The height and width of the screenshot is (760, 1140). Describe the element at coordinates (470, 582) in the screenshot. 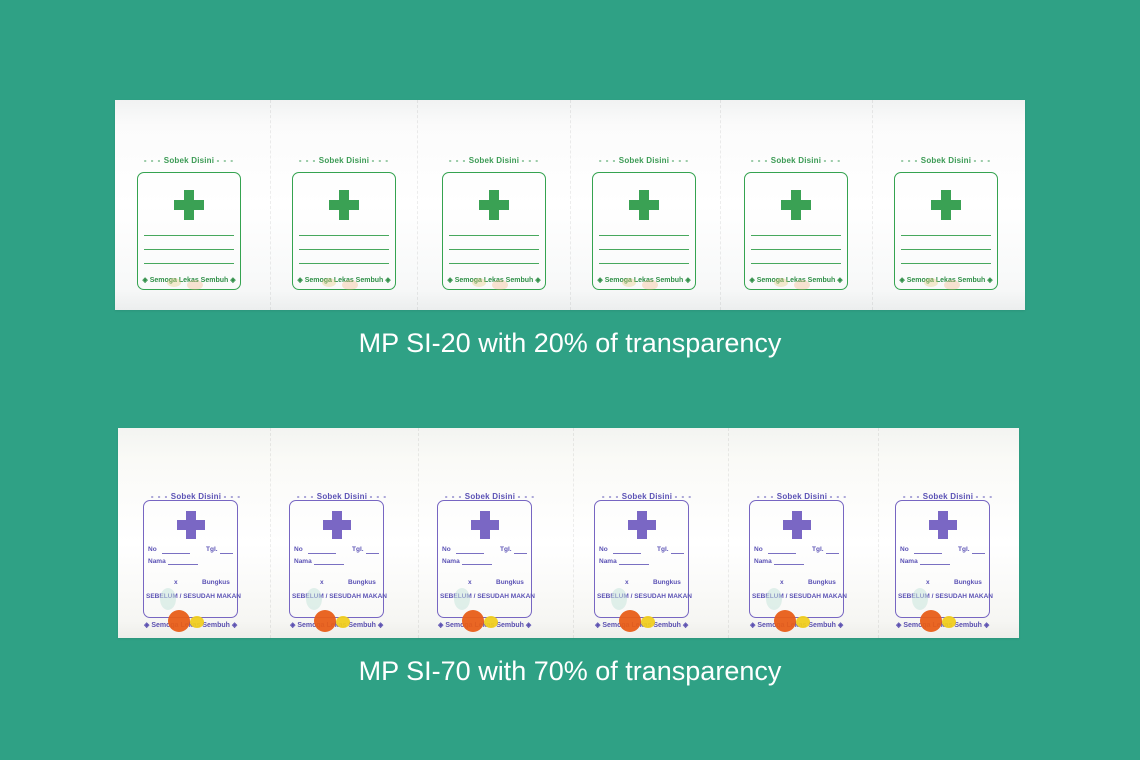

I see `field-x-label: x` at that location.